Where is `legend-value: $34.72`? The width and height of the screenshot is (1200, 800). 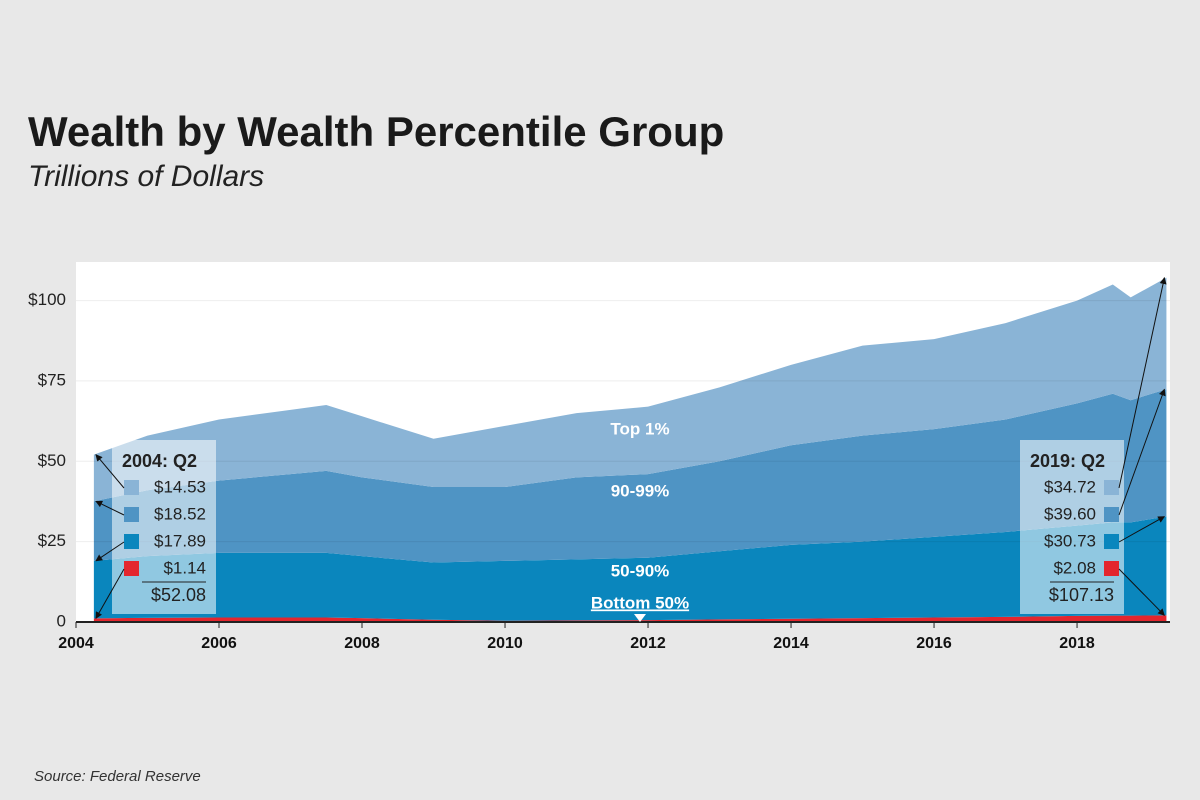
legend-value: $34.72 is located at coordinates (1070, 486).